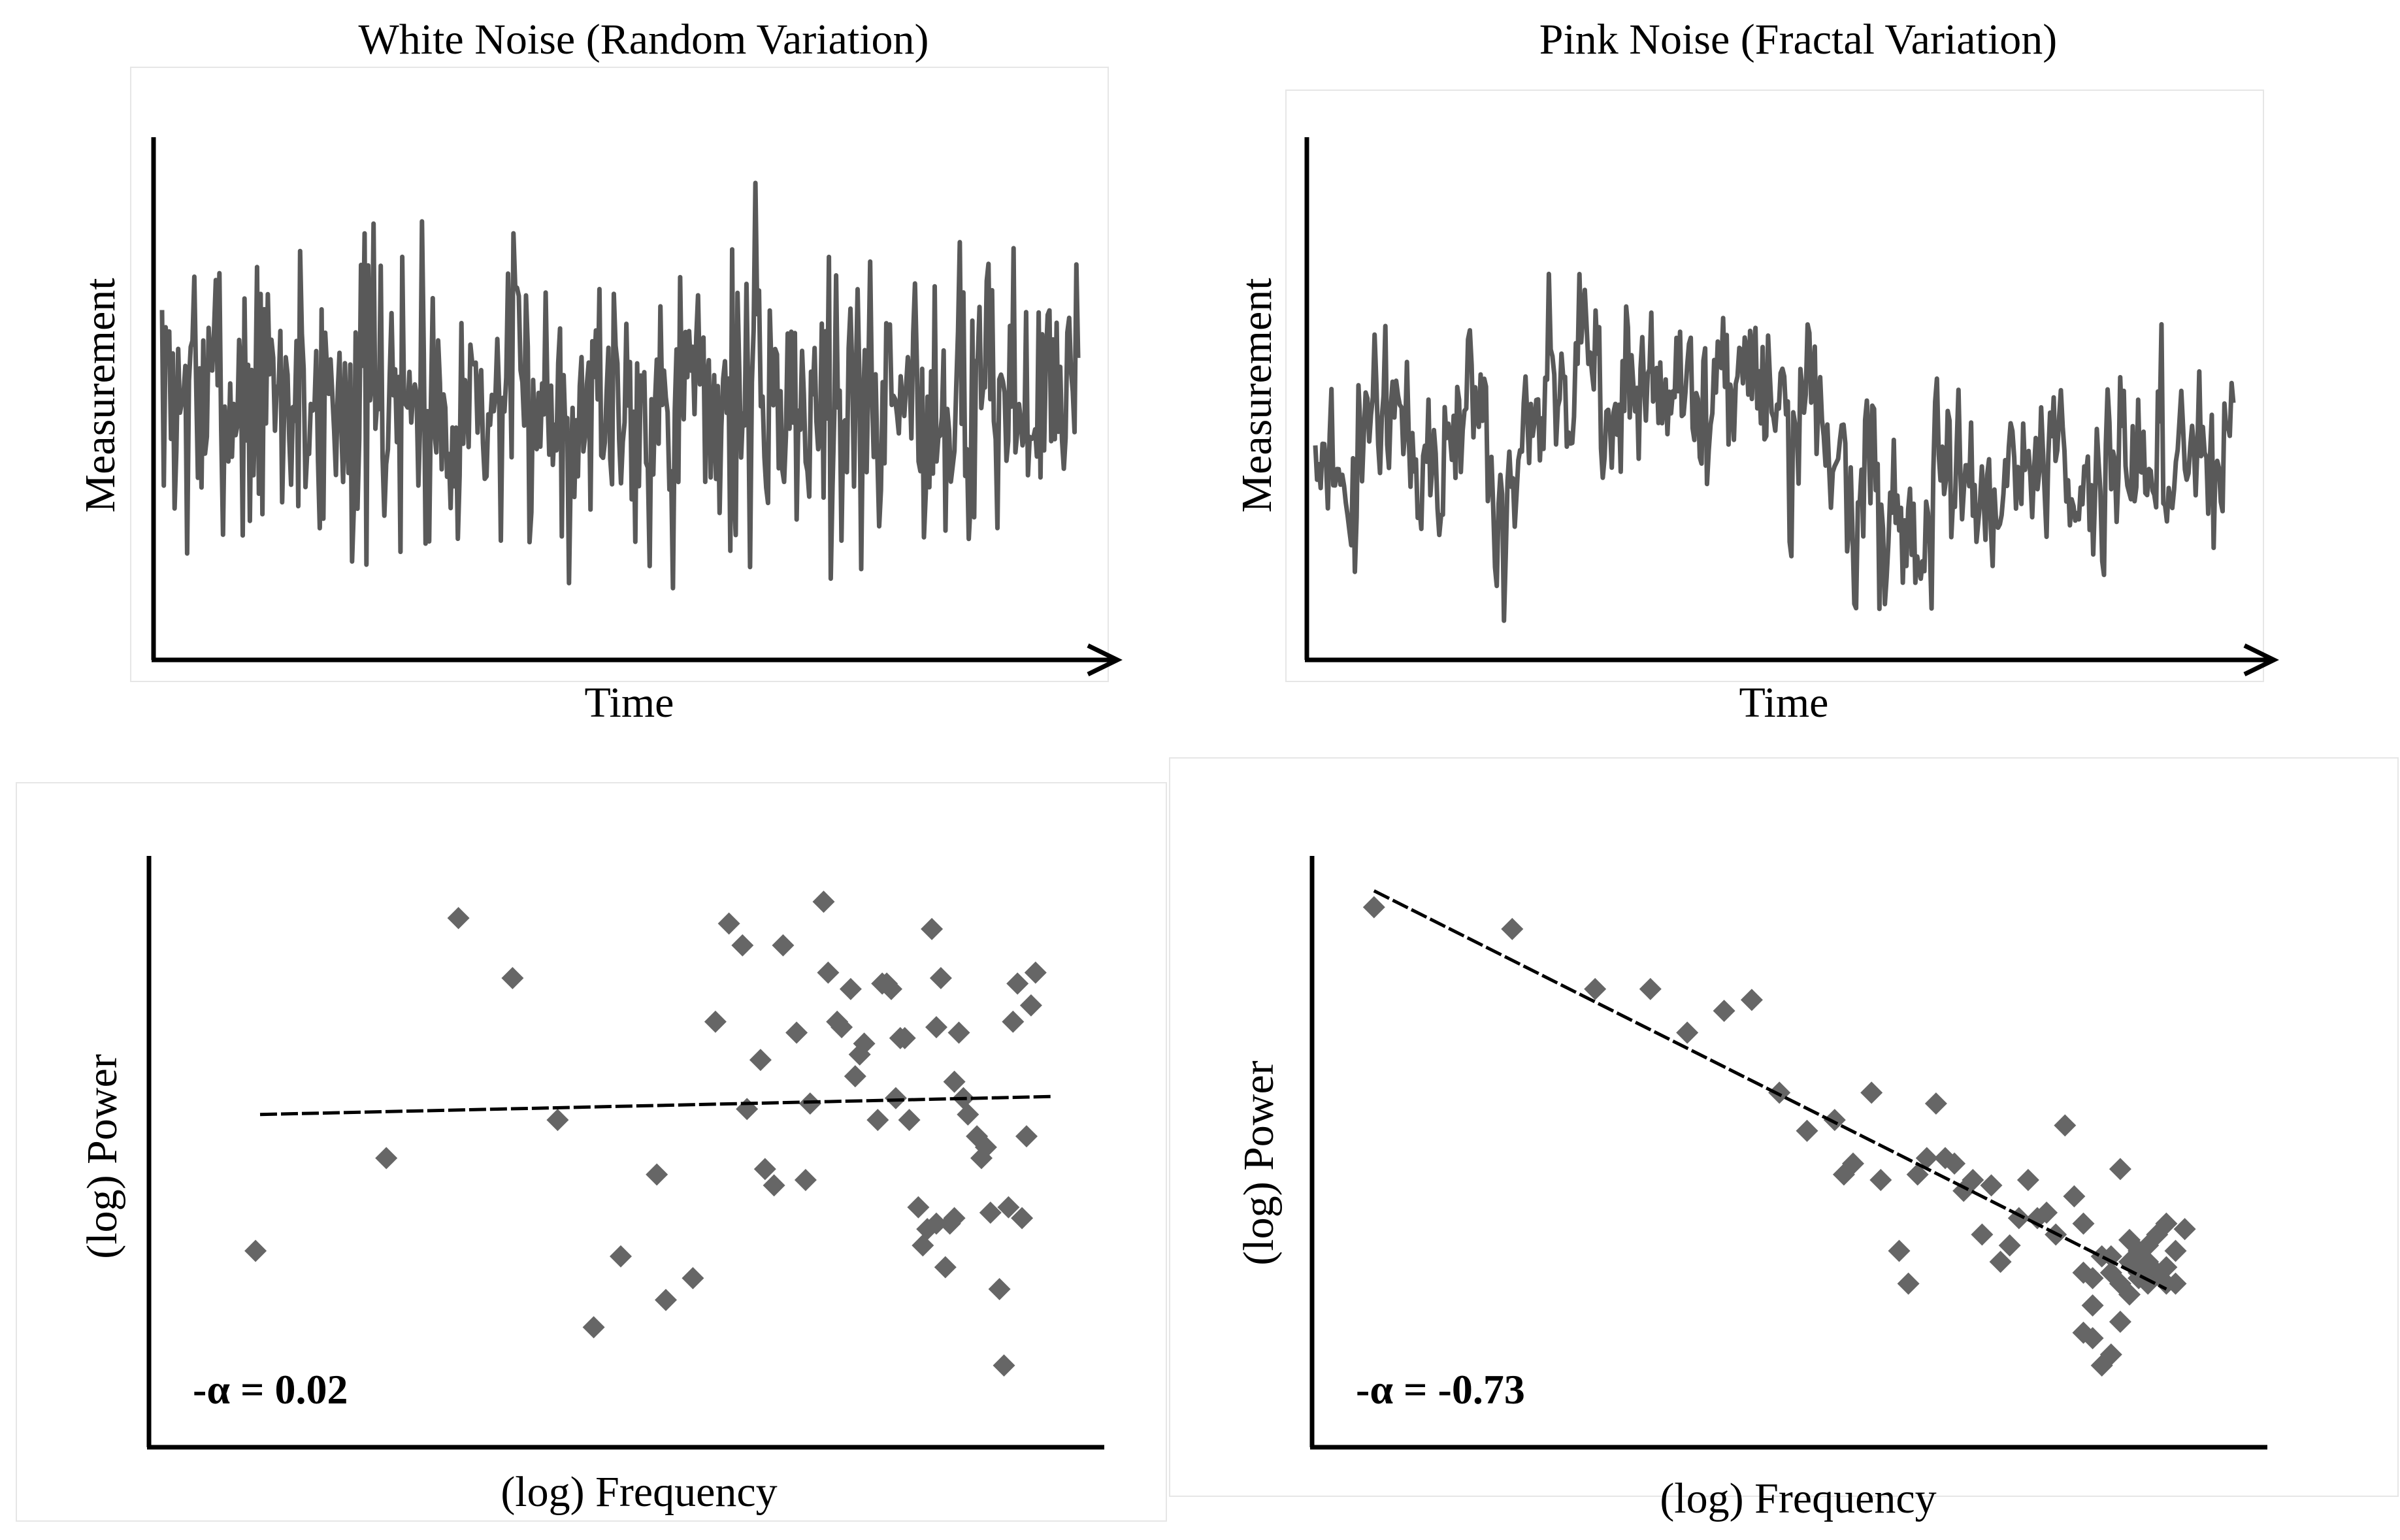 Image resolution: width=2400 pixels, height=1540 pixels. Describe the element at coordinates (1440, 1389) in the screenshot. I see `alpha-annotation: -α = -0.73` at that location.